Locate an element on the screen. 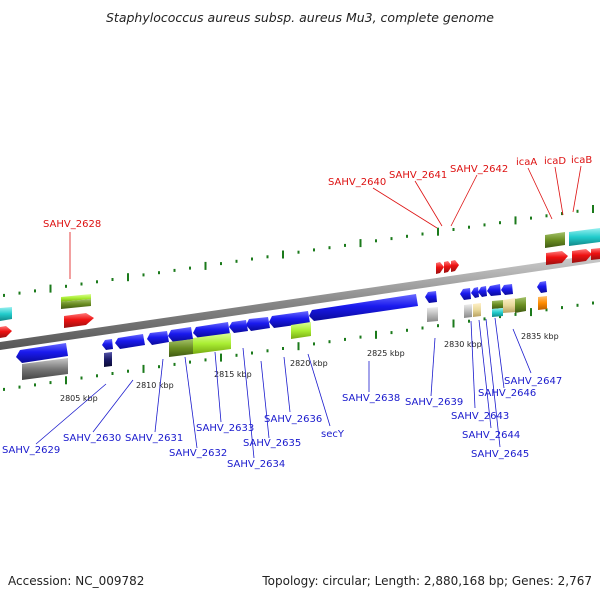 This screenshot has width=600, height=600. tick-track-inner is located at coordinates (298, 346).